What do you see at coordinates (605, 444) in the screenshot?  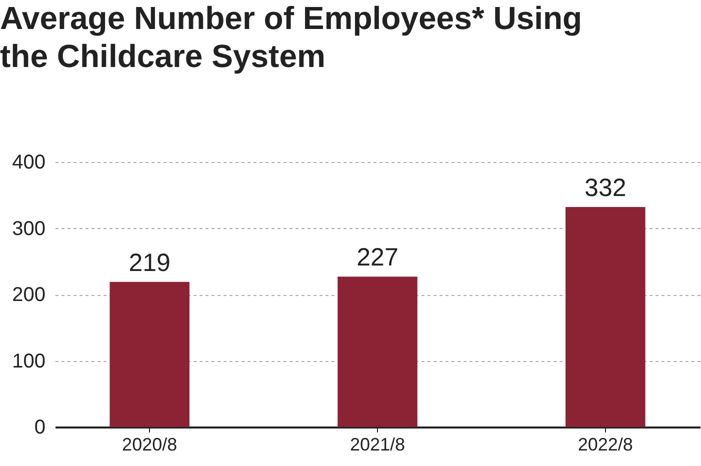 I see `x-tick-label: 2022/8` at bounding box center [605, 444].